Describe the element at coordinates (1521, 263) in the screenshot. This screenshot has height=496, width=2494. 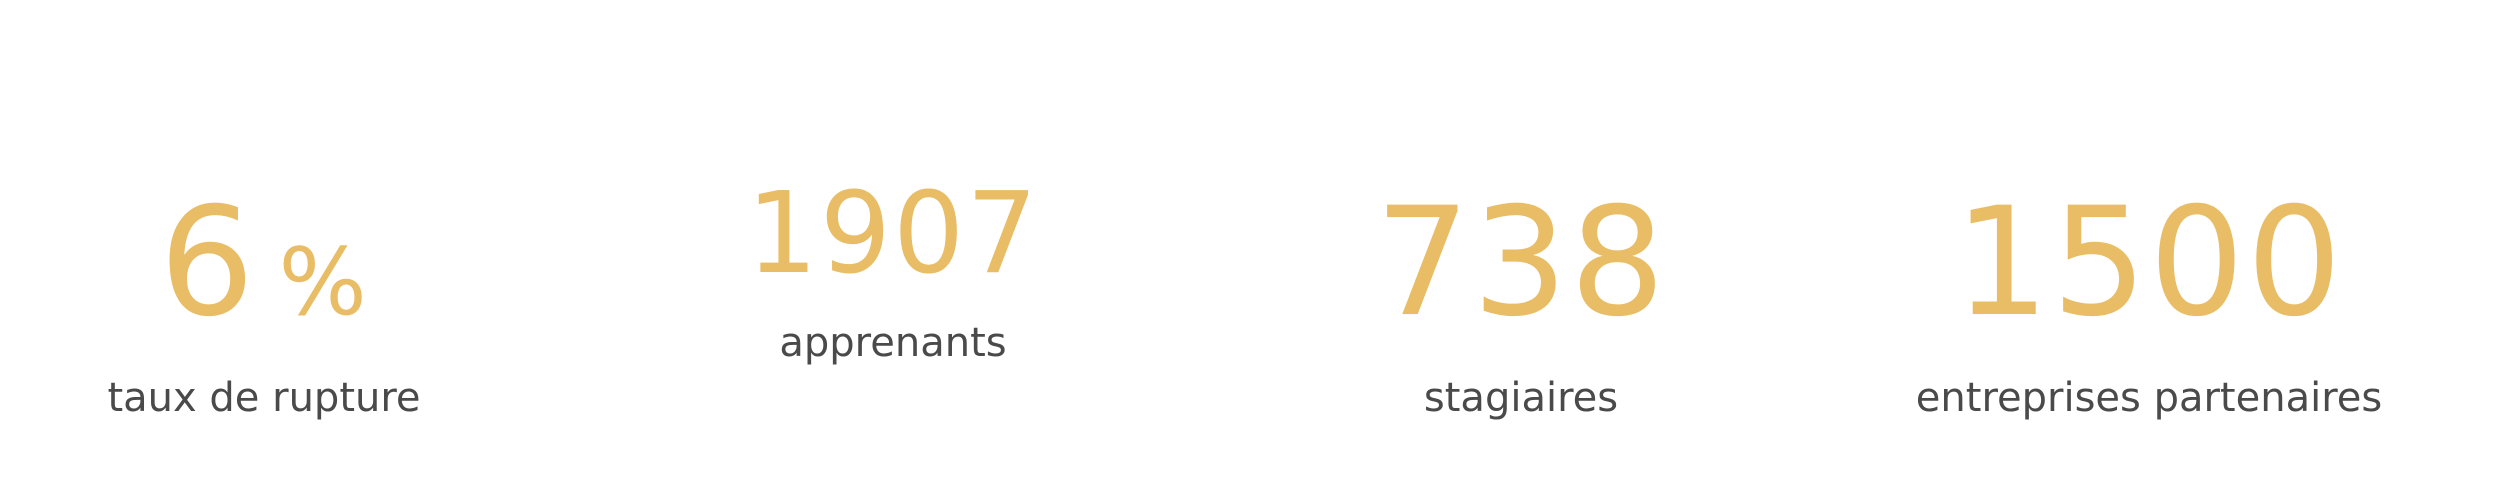
I see `stat-value: 738` at that location.